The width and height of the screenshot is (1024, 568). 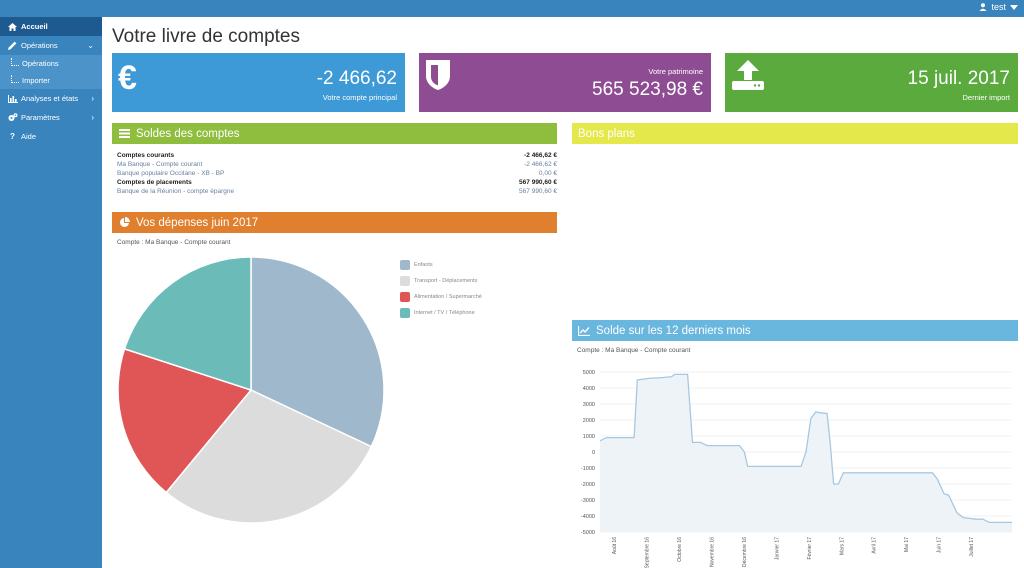 I want to click on bar-chart-icon, so click(x=12, y=98).